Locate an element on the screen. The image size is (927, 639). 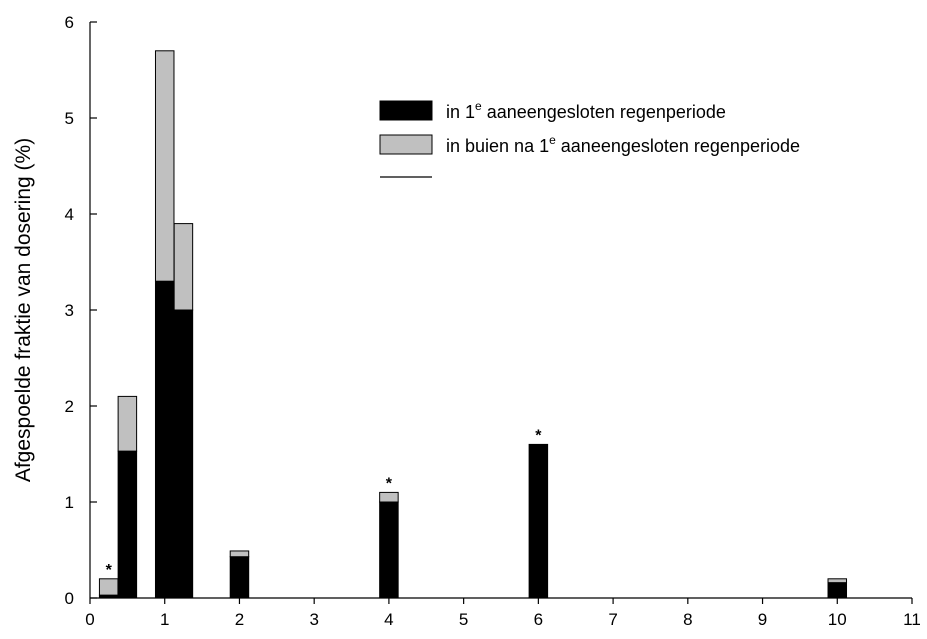
legend-swatch-after is located at coordinates (406, 144).